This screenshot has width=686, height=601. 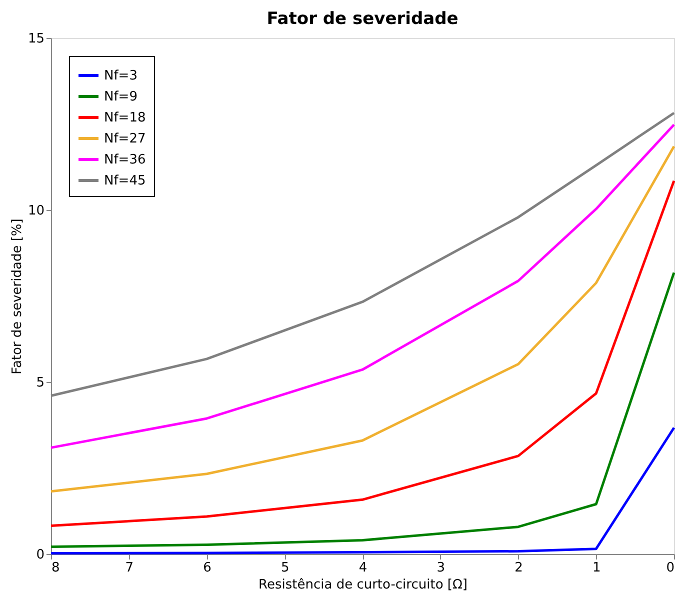 I want to click on x-tick-label: 5, so click(x=285, y=568).